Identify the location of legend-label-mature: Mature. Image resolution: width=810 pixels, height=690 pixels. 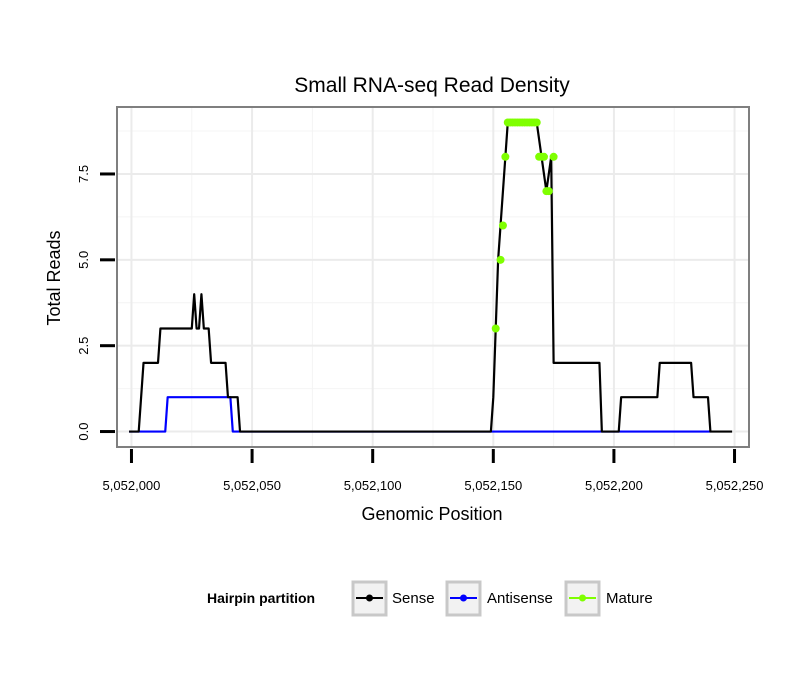
(629, 598).